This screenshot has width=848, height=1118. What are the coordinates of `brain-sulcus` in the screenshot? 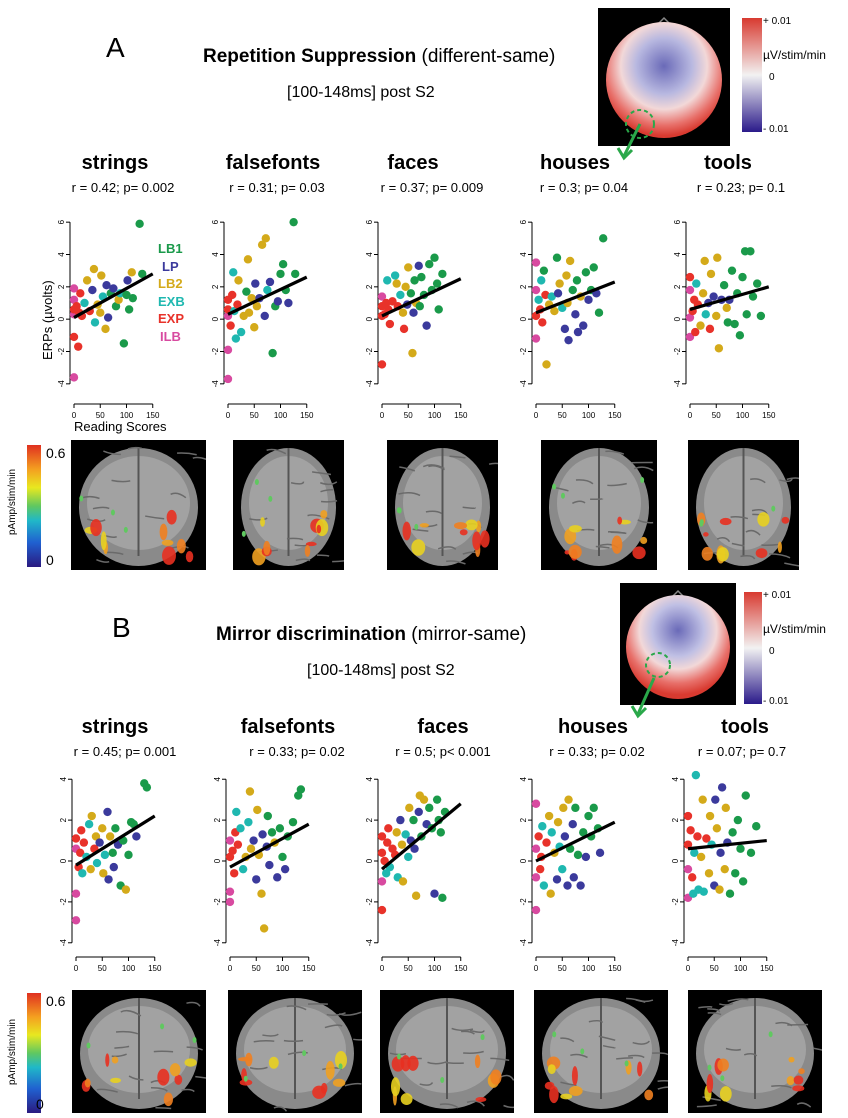 It's located at (338, 560).